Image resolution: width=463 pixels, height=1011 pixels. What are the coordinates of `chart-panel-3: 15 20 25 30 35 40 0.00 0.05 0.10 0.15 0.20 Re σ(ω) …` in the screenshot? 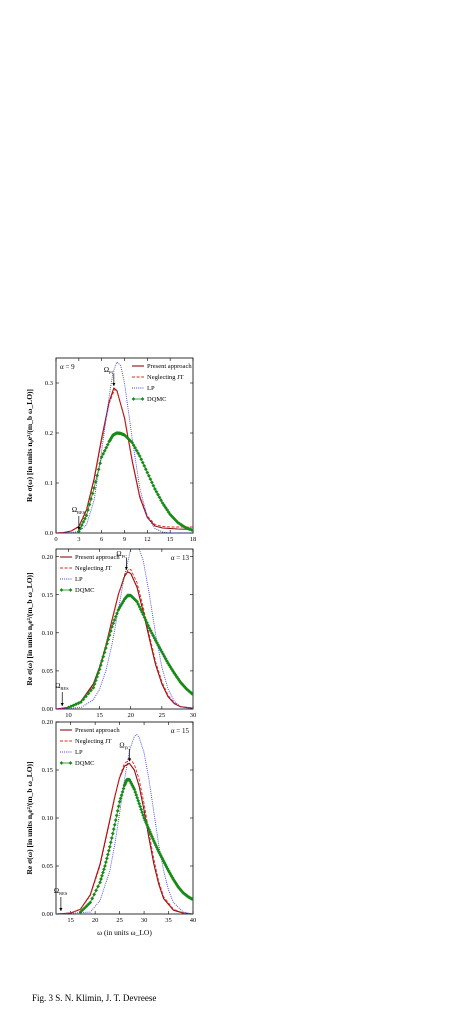 It's located at (110, 821).